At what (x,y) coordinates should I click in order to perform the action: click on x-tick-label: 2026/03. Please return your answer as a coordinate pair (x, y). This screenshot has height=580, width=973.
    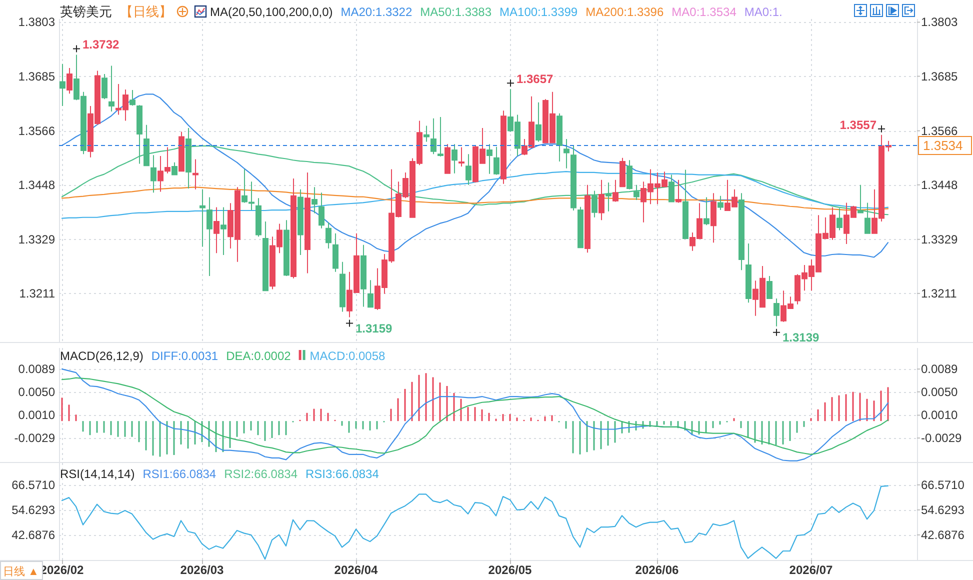
    Looking at the image, I should click on (202, 570).